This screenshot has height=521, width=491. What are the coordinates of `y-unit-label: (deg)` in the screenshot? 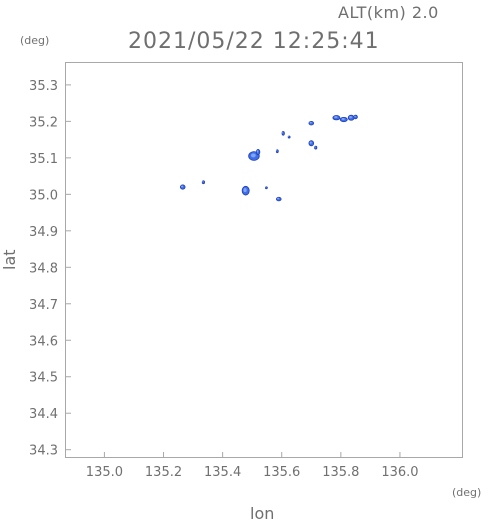 It's located at (34, 40).